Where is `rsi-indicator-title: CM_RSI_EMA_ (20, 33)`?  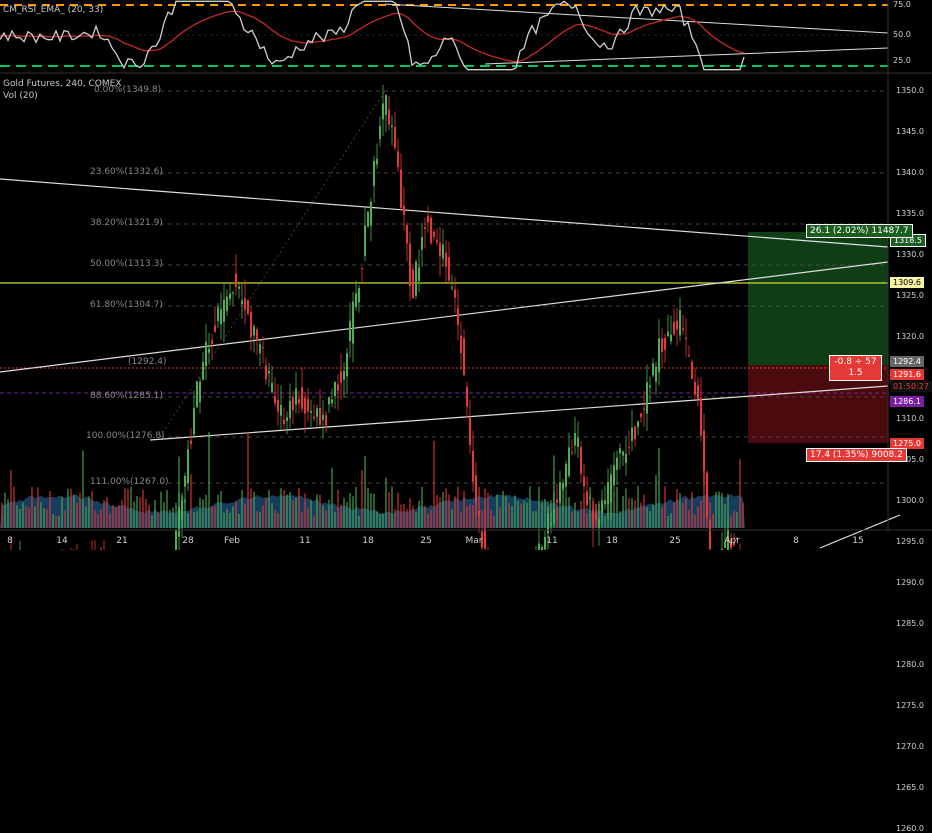
rsi-indicator-title: CM_RSI_EMA_ (20, 33) is located at coordinates (53, 10).